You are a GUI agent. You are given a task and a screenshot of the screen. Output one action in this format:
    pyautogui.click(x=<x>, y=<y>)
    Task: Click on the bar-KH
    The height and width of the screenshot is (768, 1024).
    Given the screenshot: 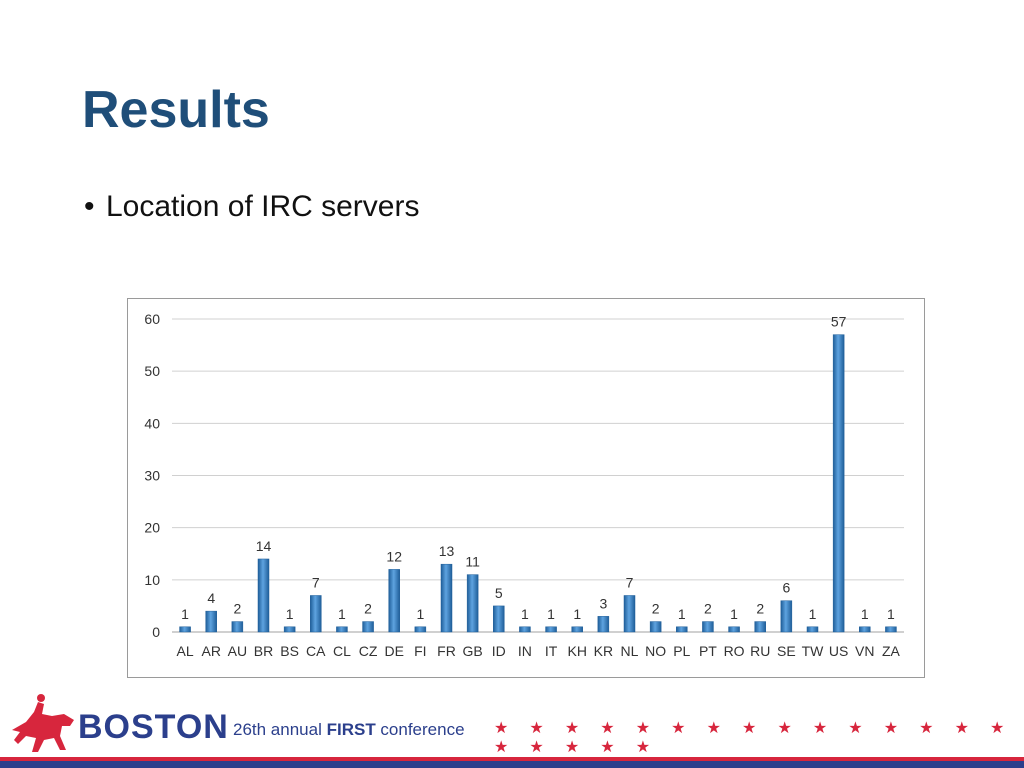 What is the action you would take?
    pyautogui.click(x=577, y=629)
    